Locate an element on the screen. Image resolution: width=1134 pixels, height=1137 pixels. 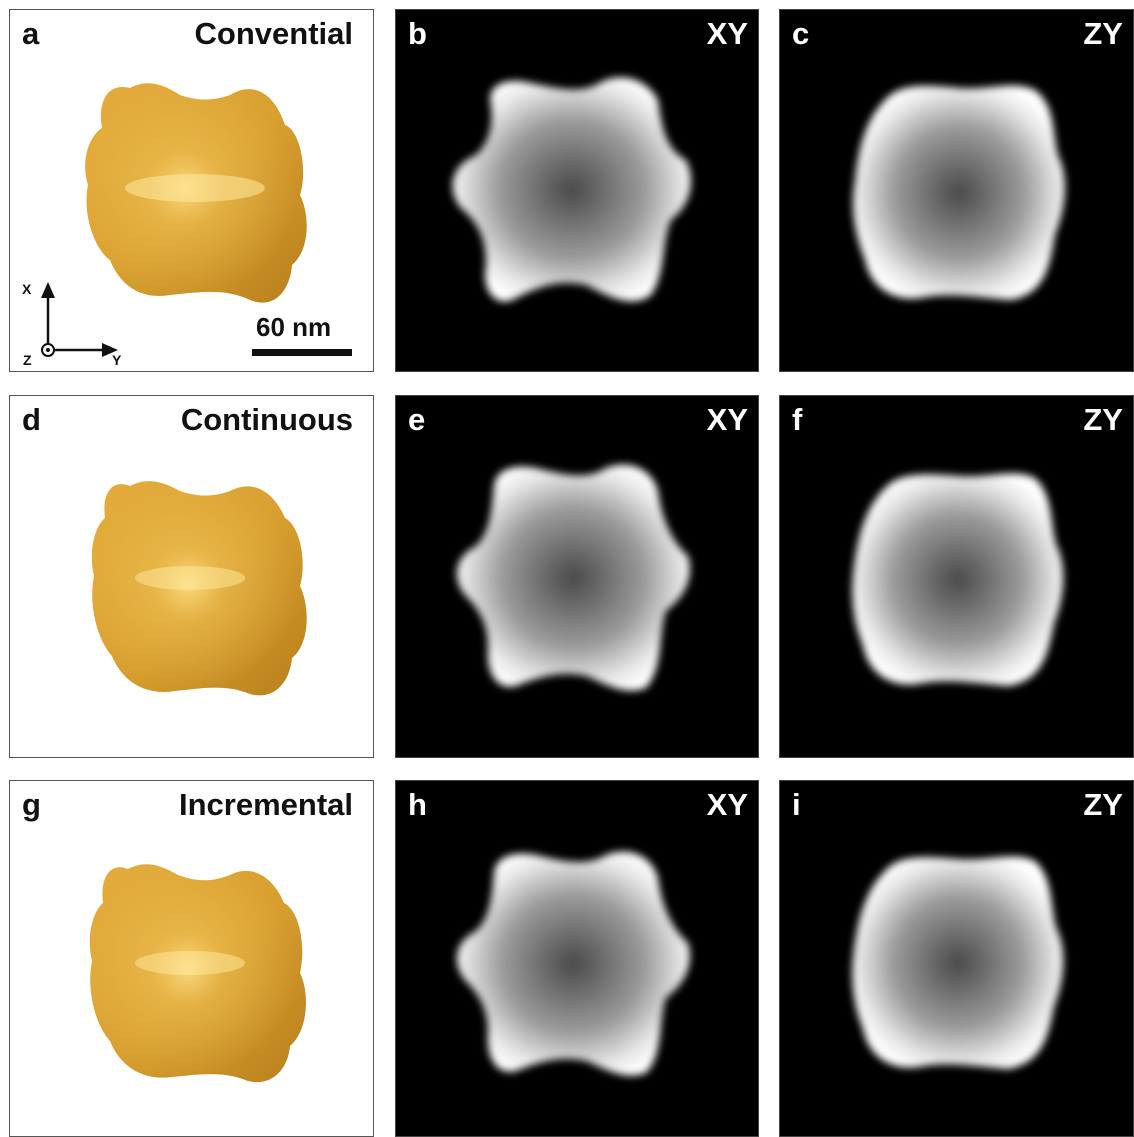
panel-g-surface-render: g Incremental is located at coordinates (191, 958).